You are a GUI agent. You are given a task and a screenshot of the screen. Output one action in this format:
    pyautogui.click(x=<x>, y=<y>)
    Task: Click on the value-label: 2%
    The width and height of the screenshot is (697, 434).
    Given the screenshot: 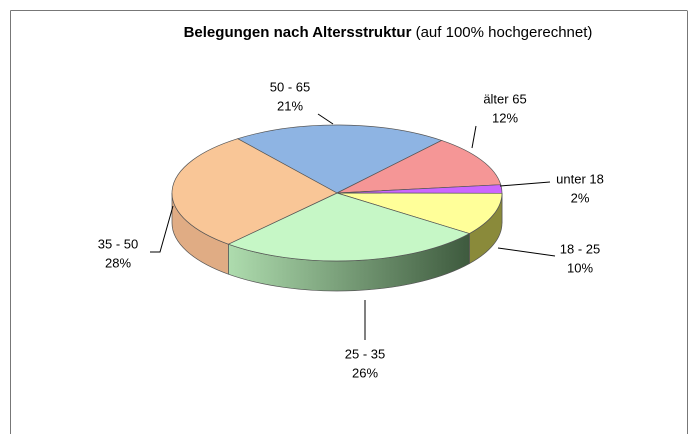 What is the action you would take?
    pyautogui.click(x=580, y=197)
    